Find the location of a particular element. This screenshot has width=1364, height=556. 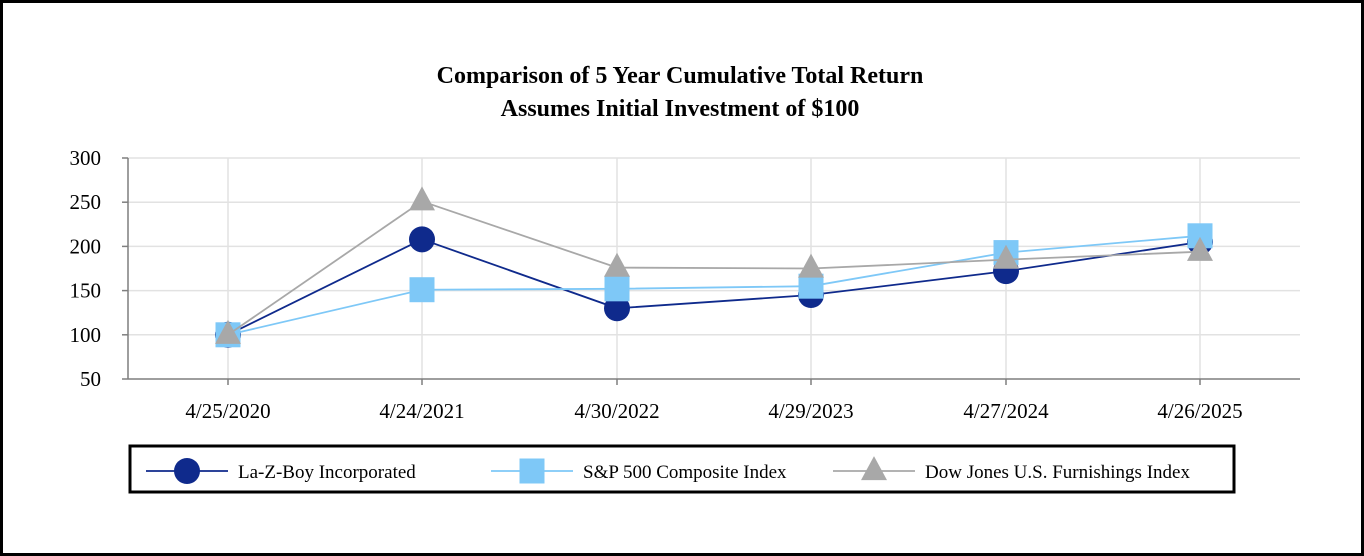

chart-subtitle: Assumes Initial Investment of $100 is located at coordinates (680, 109).